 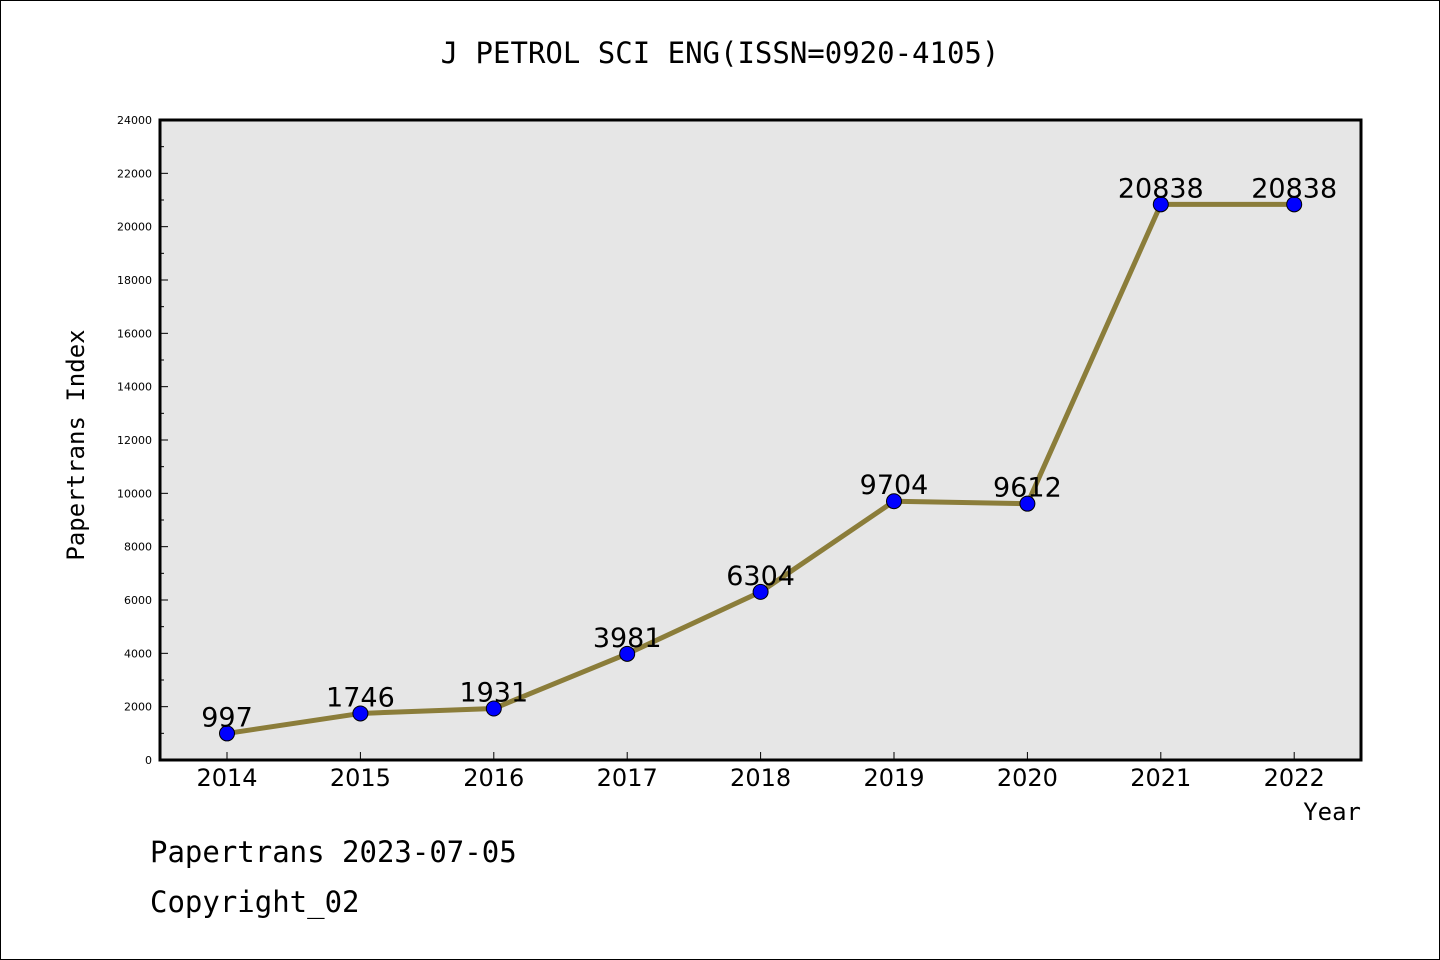 What do you see at coordinates (226, 778) in the screenshot?
I see `x-tick-label: 2014` at bounding box center [226, 778].